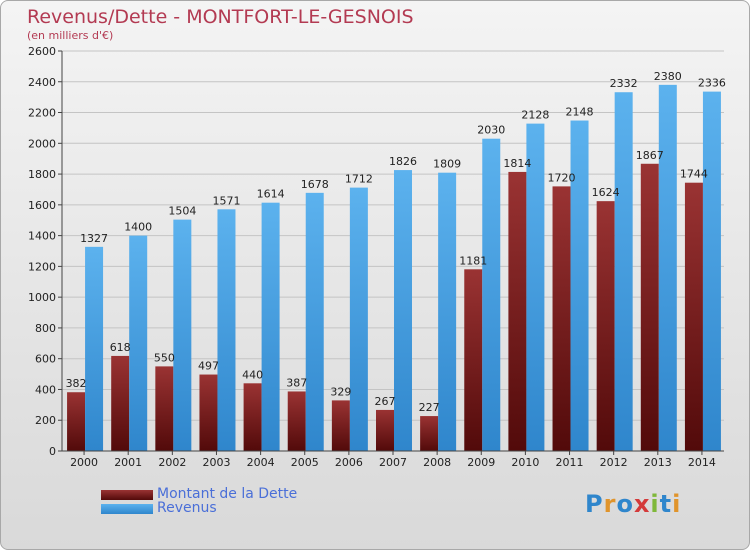 This screenshot has width=750, height=550. I want to click on value-label-debt: 1720, so click(562, 177).